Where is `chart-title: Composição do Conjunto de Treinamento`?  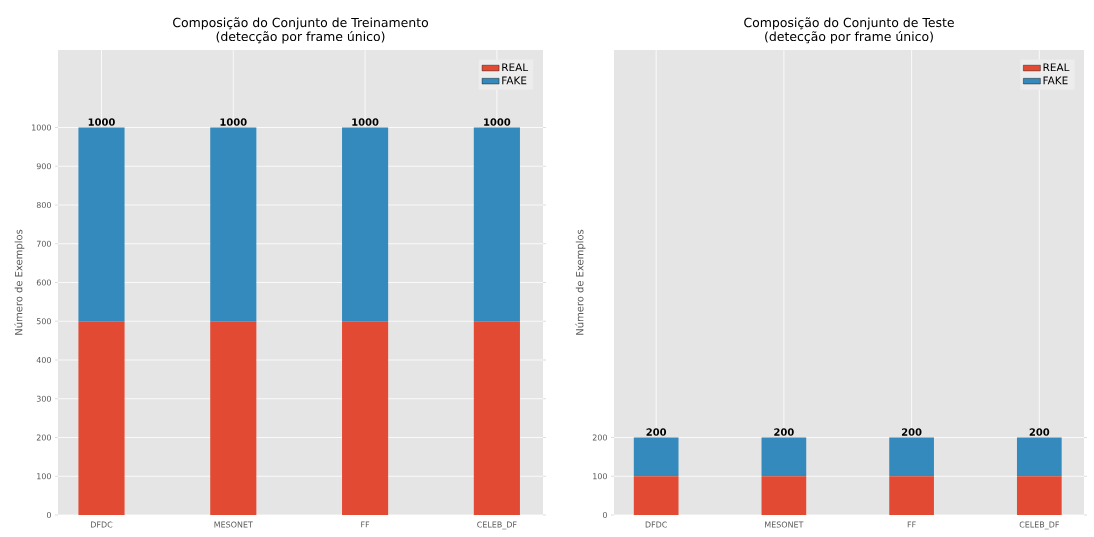
chart-title: Composição do Conjunto de Treinamento is located at coordinates (301, 23).